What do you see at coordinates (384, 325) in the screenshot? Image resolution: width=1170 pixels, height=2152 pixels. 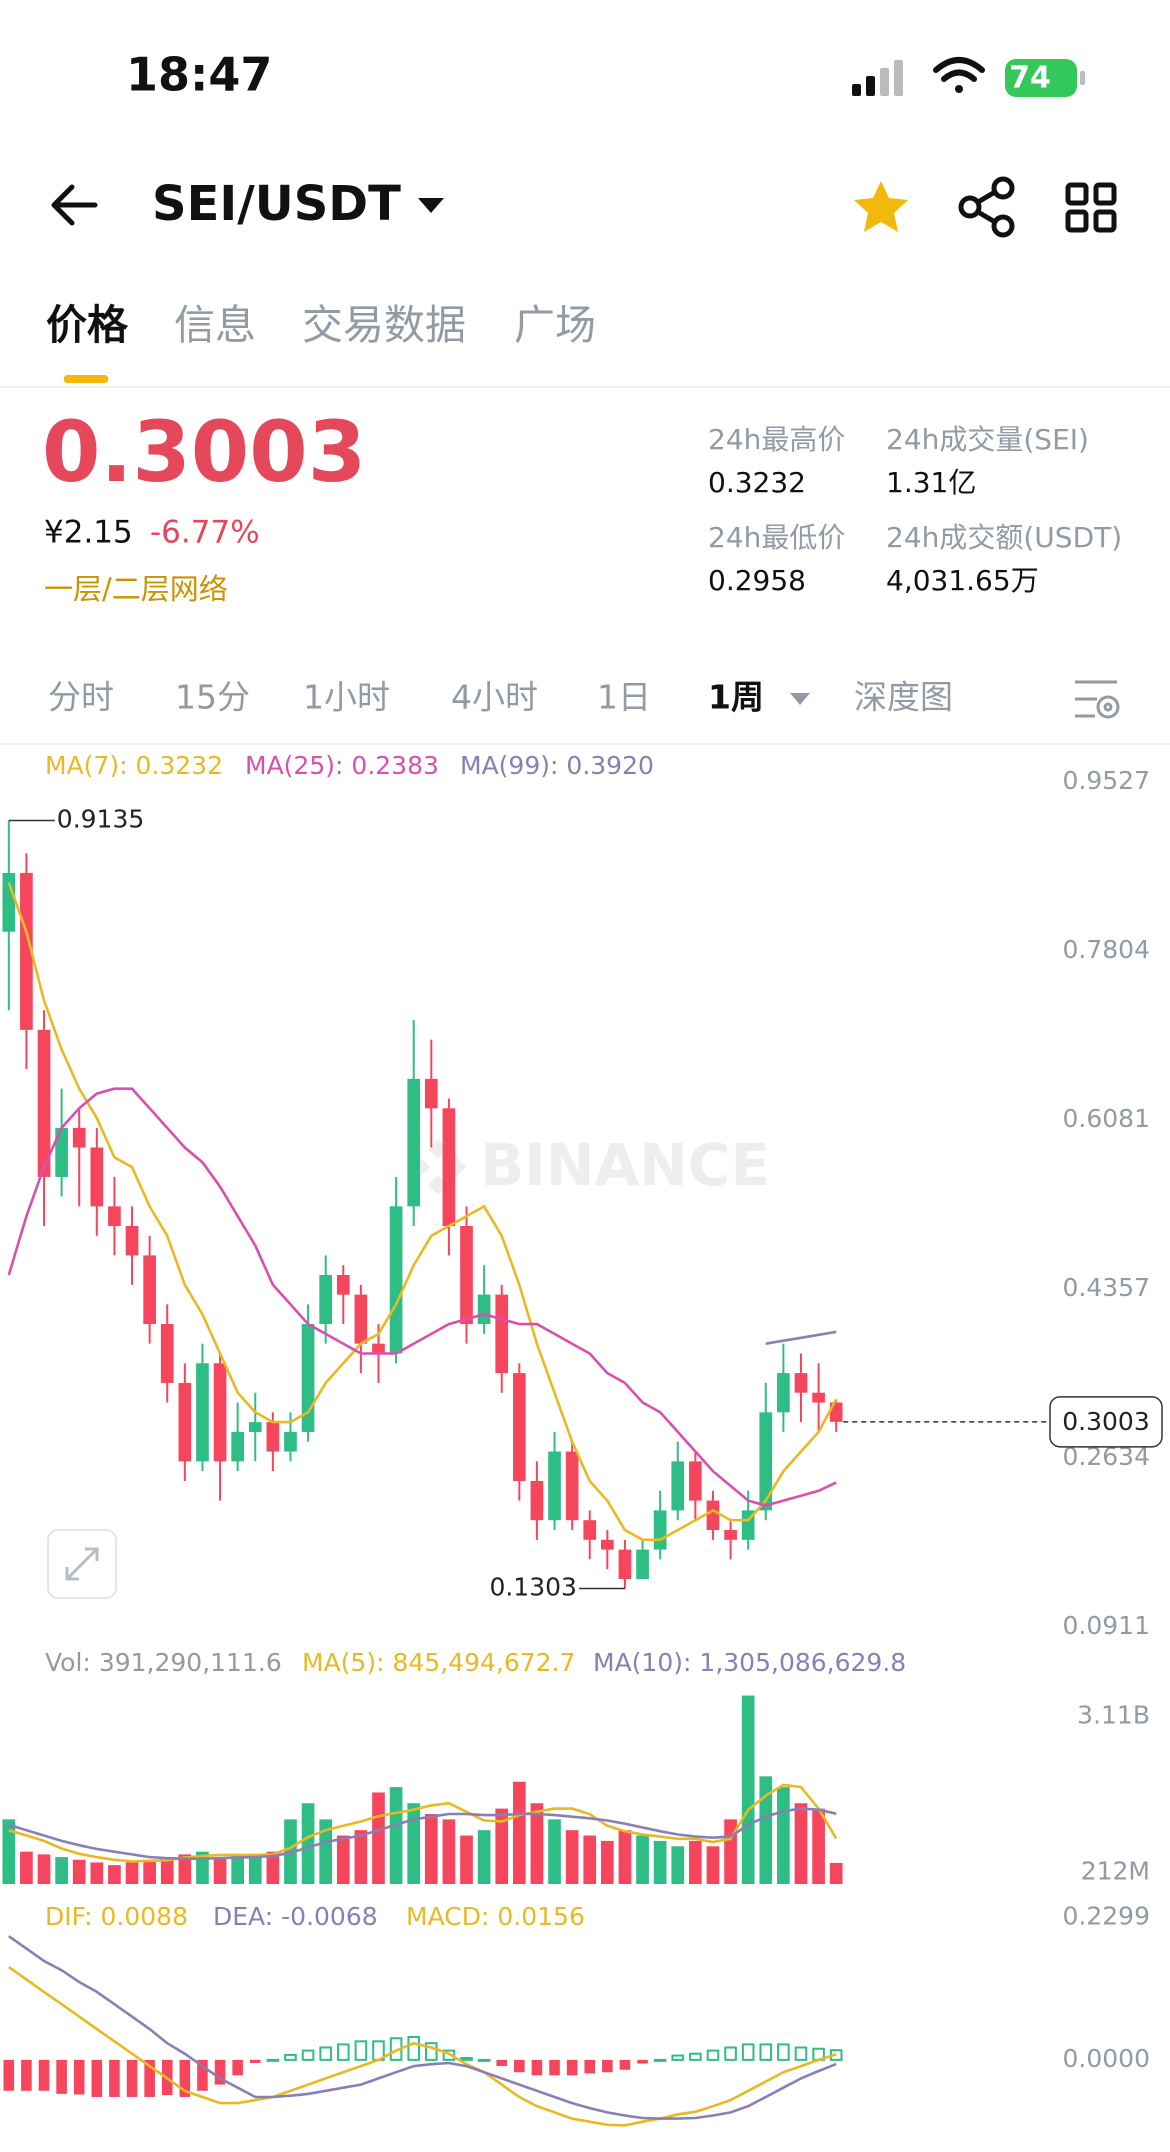 I see `tab: 交易数据` at bounding box center [384, 325].